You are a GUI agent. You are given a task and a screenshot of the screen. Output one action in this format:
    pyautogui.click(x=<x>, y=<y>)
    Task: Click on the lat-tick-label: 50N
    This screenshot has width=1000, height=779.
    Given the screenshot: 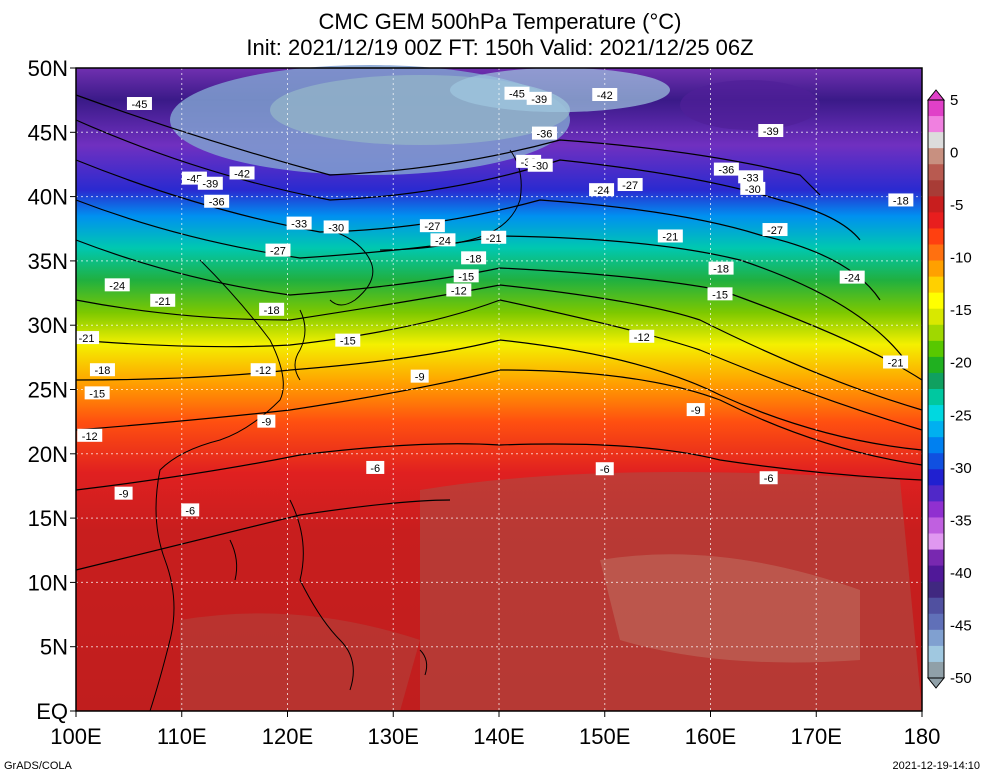 What is the action you would take?
    pyautogui.click(x=48, y=68)
    